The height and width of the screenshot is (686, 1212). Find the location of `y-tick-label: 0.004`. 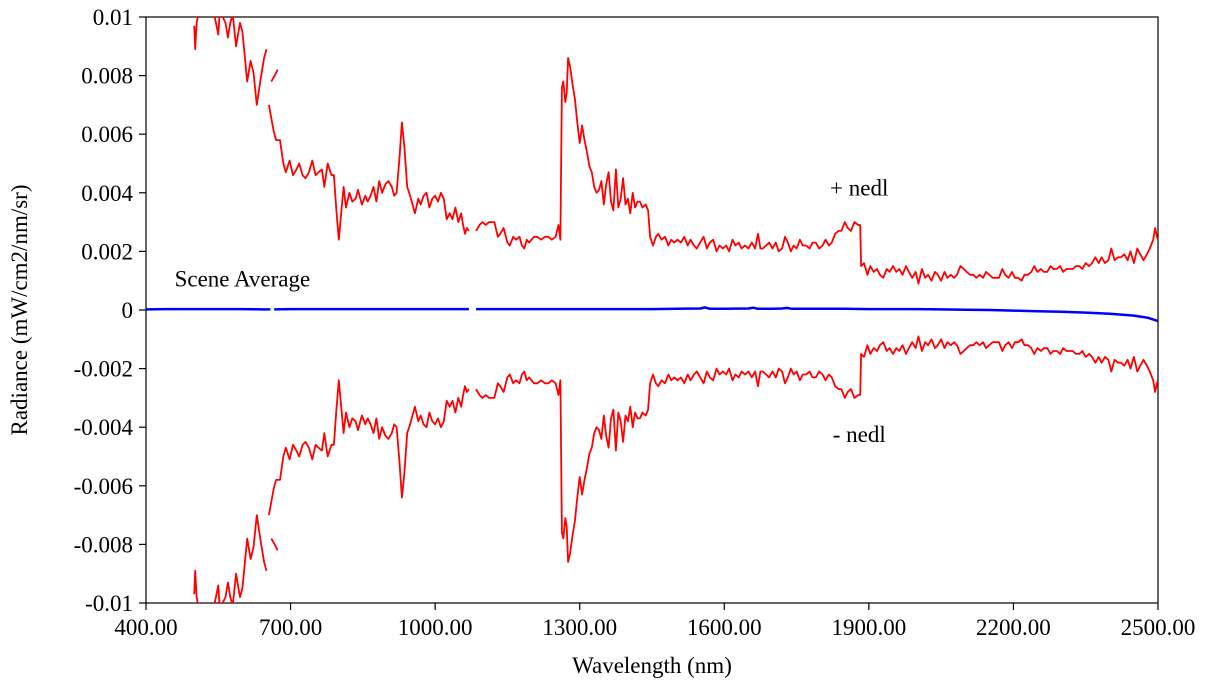

y-tick-label: 0.004 is located at coordinates (107, 193).